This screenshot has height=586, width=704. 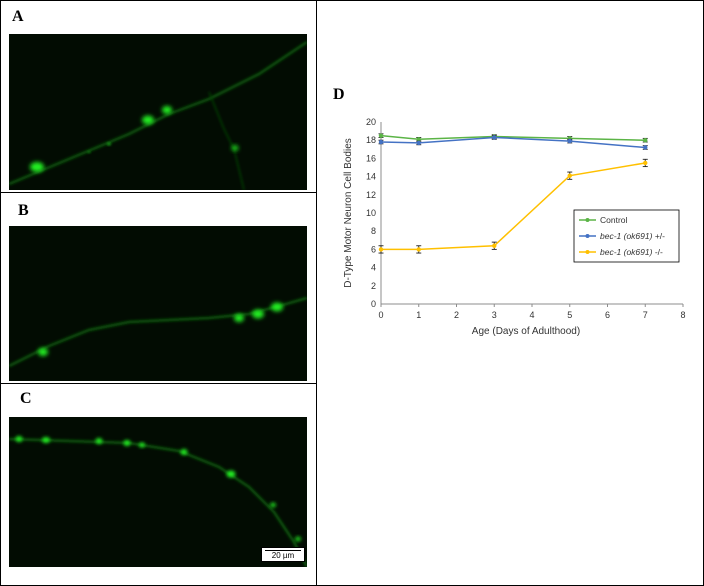 What do you see at coordinates (531, 315) in the screenshot?
I see `x-tick-label: 4` at bounding box center [531, 315].